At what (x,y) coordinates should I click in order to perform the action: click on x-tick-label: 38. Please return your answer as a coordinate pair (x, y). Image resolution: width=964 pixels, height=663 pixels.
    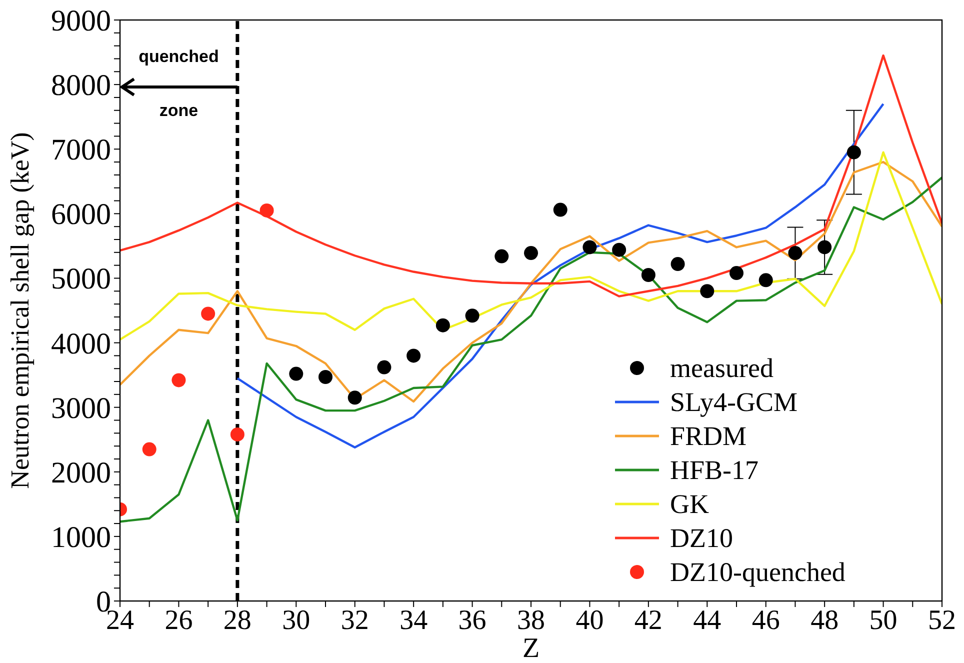
    Looking at the image, I should click on (531, 620).